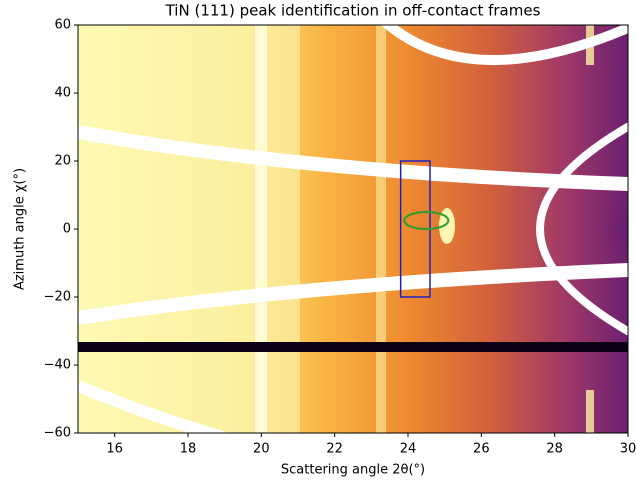 Image resolution: width=636 pixels, height=486 pixels. I want to click on y-tick-label: 20, so click(62, 161).